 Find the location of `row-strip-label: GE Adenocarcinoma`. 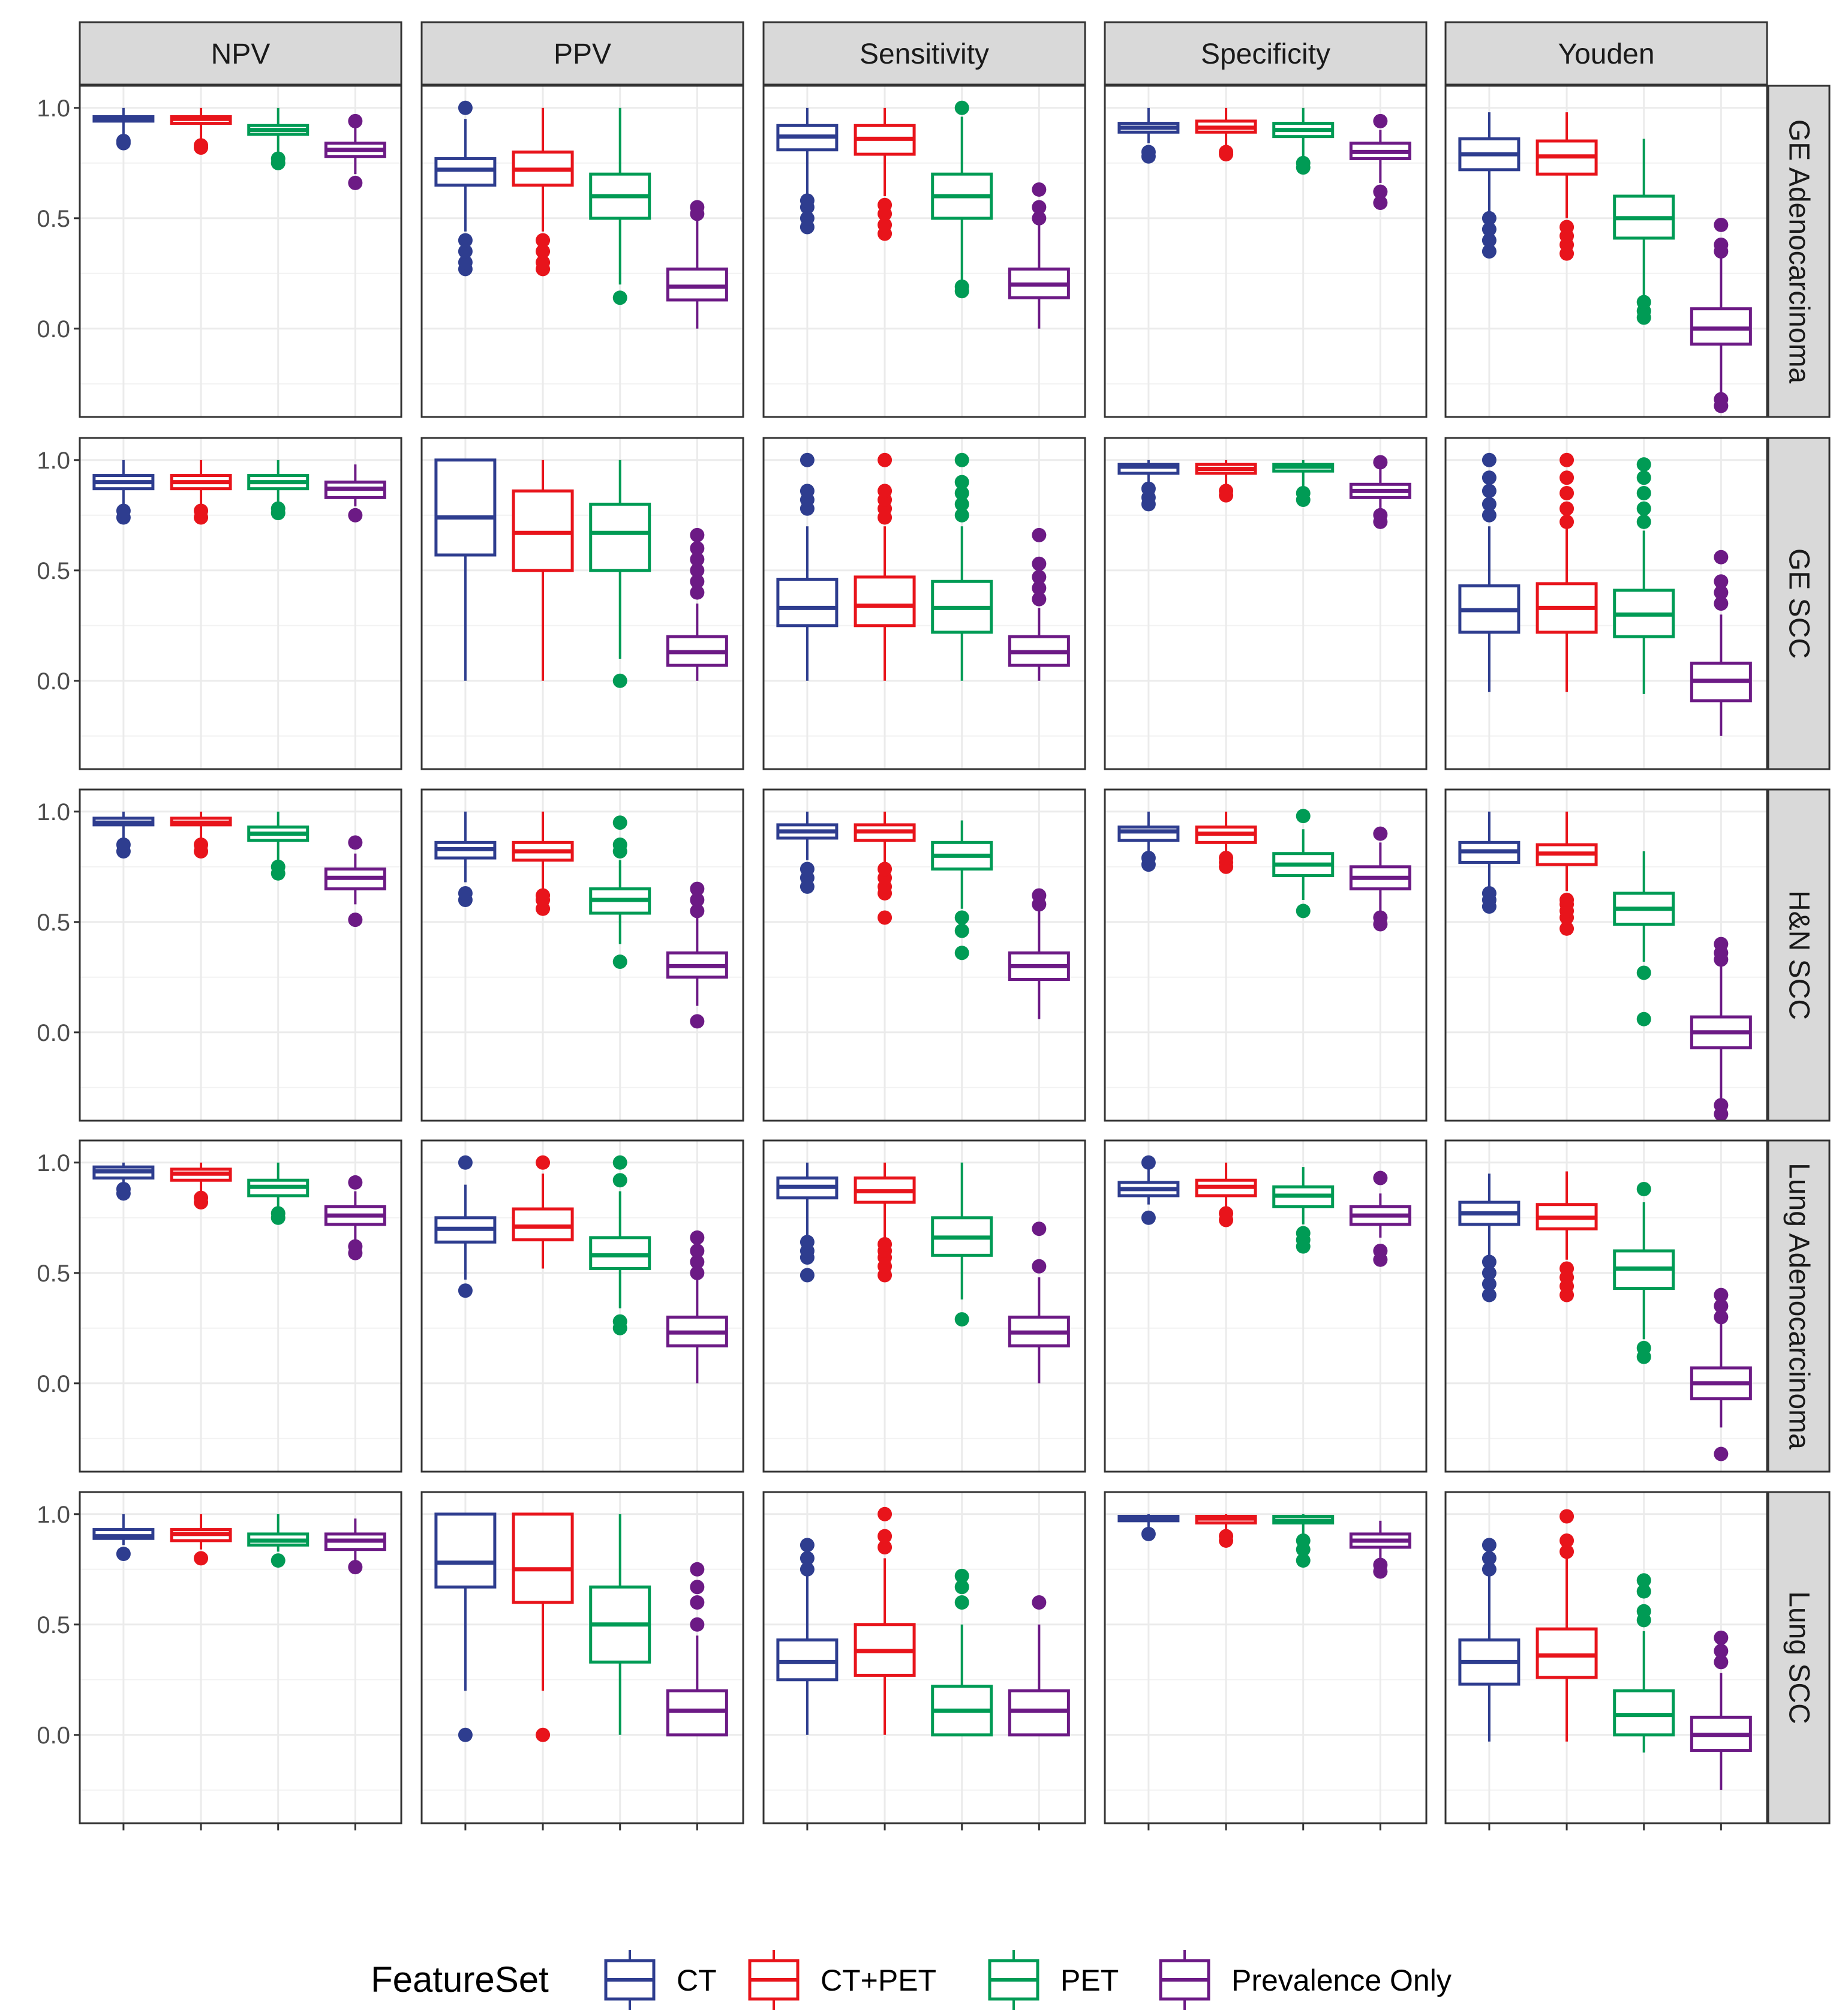

row-strip-label: GE Adenocarcinoma is located at coordinates (1799, 251).